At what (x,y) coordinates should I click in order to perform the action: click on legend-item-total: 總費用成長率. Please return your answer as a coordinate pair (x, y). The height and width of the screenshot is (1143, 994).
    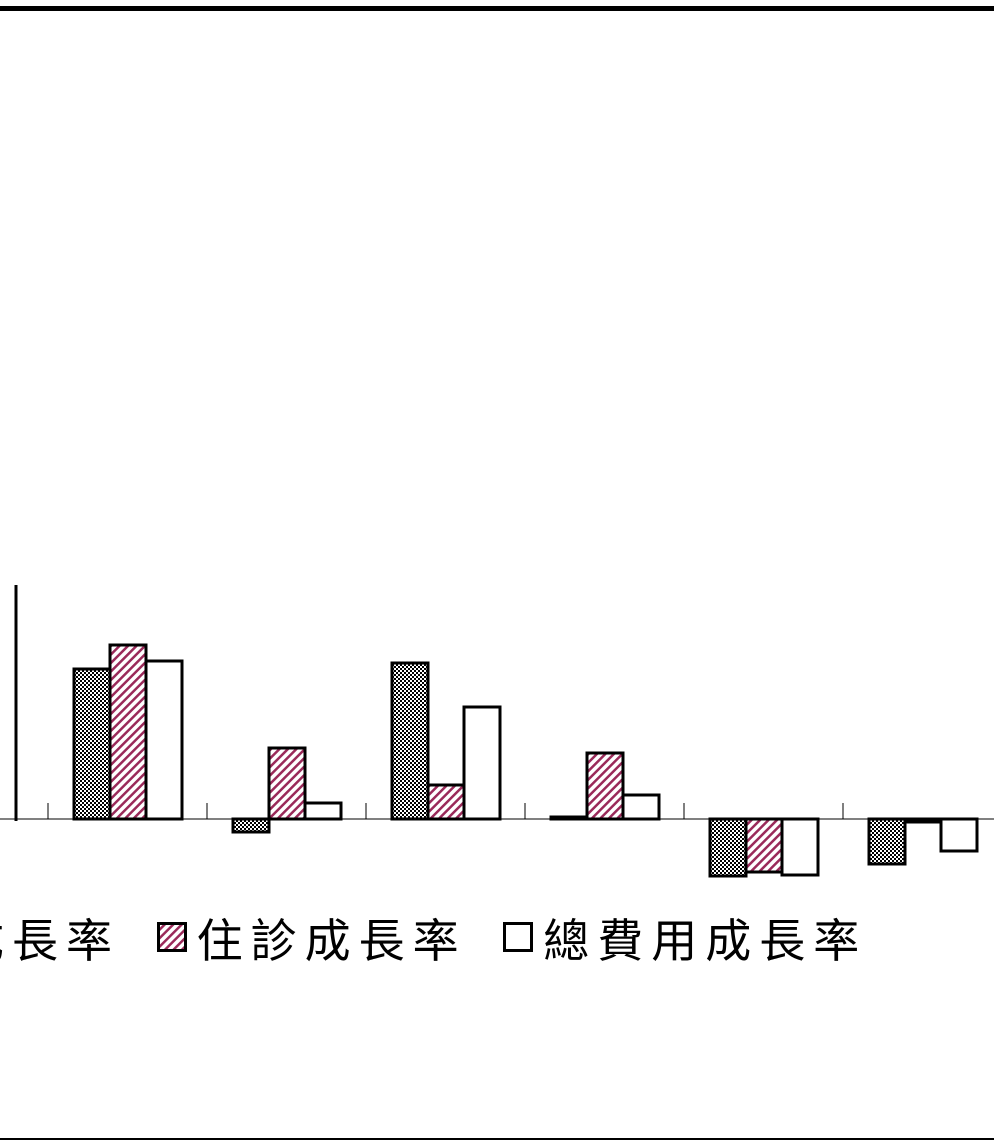
    Looking at the image, I should click on (685, 939).